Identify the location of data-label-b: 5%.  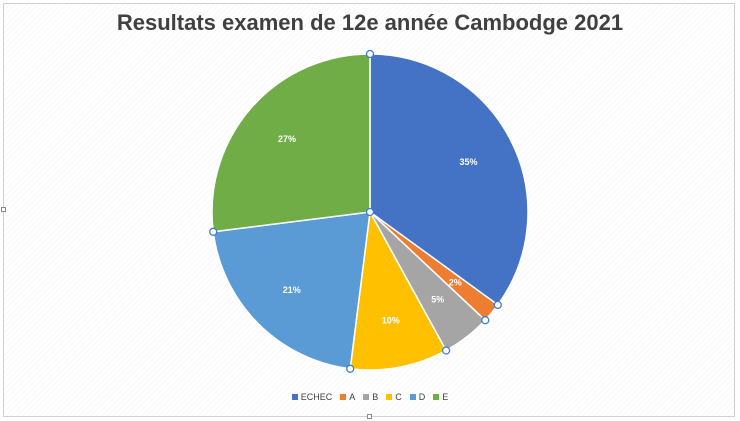
(437, 299).